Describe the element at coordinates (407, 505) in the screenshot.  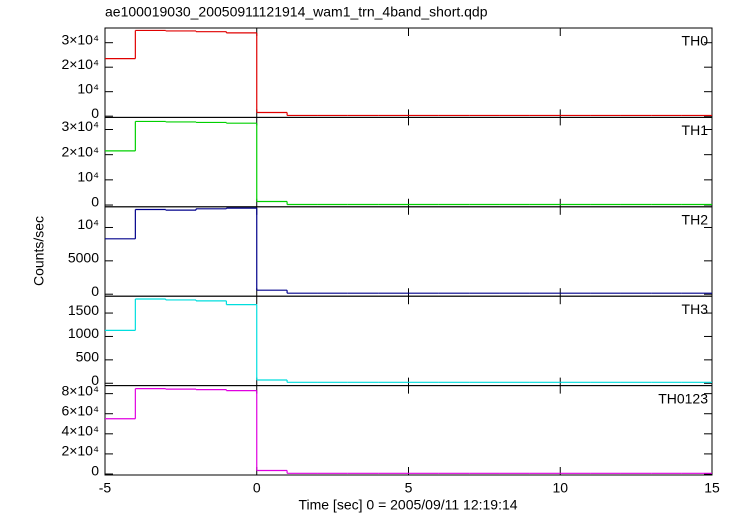
I see `x-axis-label: Time [sec] 0 = 2005/09/11 12:19:14` at that location.